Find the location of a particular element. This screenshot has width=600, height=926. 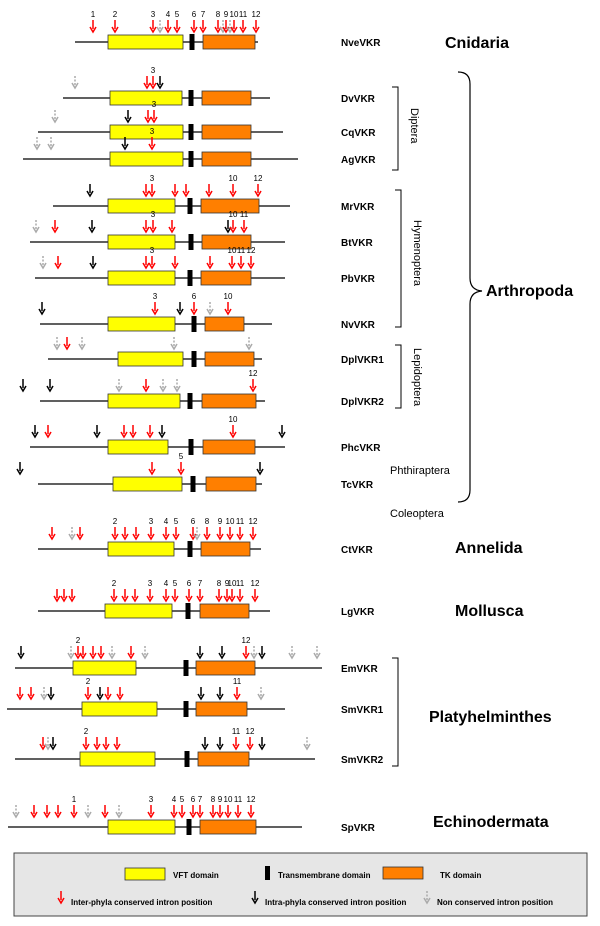

gene-name-label: BtVKR is located at coordinates (357, 243).